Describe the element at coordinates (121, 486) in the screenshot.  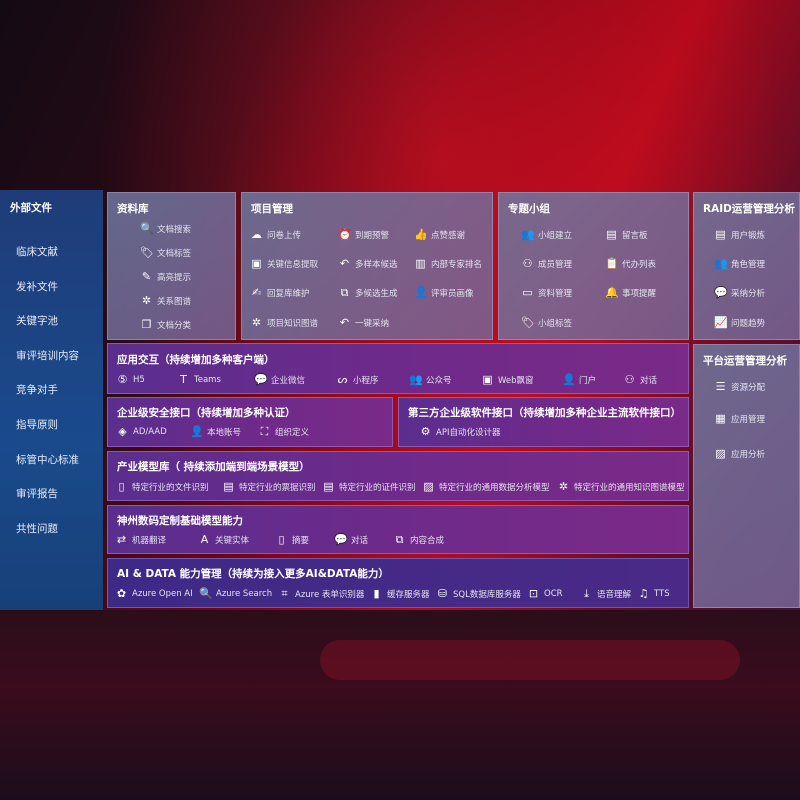
I see `doc-icon: ▯` at that location.